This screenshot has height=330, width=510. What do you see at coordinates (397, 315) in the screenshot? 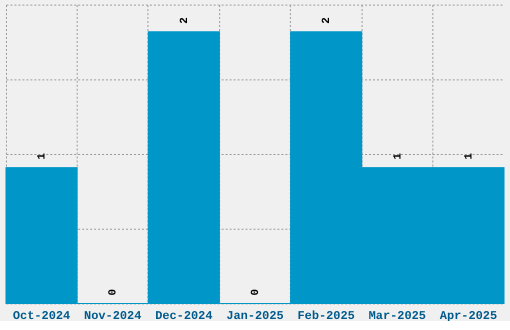
I see `x-tick-label: Mar-2025` at bounding box center [397, 315].